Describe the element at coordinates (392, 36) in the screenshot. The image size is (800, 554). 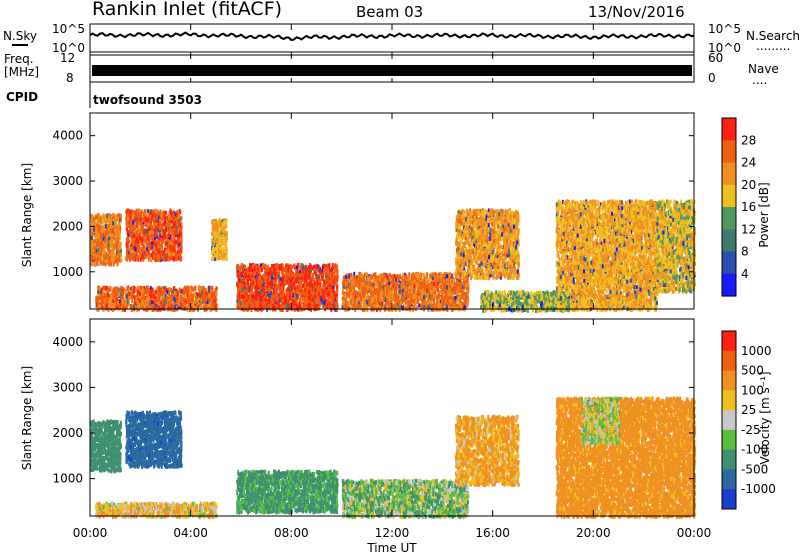
I see `noise-trace` at that location.